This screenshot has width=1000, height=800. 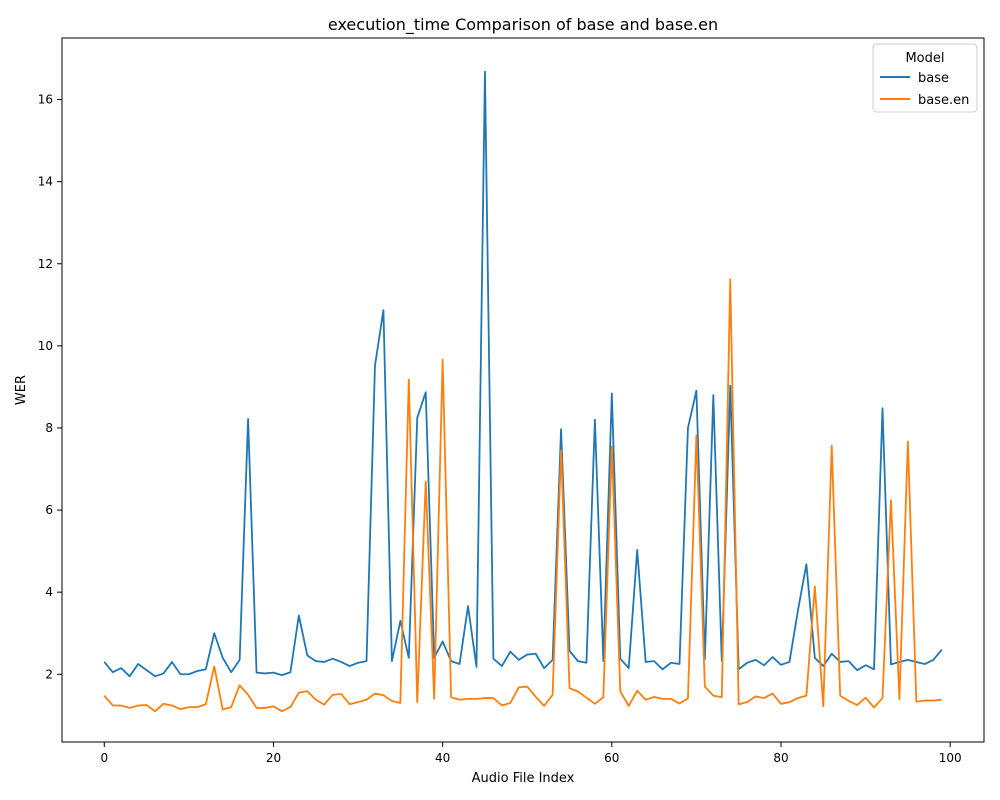 What do you see at coordinates (50, 387) in the screenshot?
I see `y-axis: 2 4 6 8 10 12 14 16` at bounding box center [50, 387].